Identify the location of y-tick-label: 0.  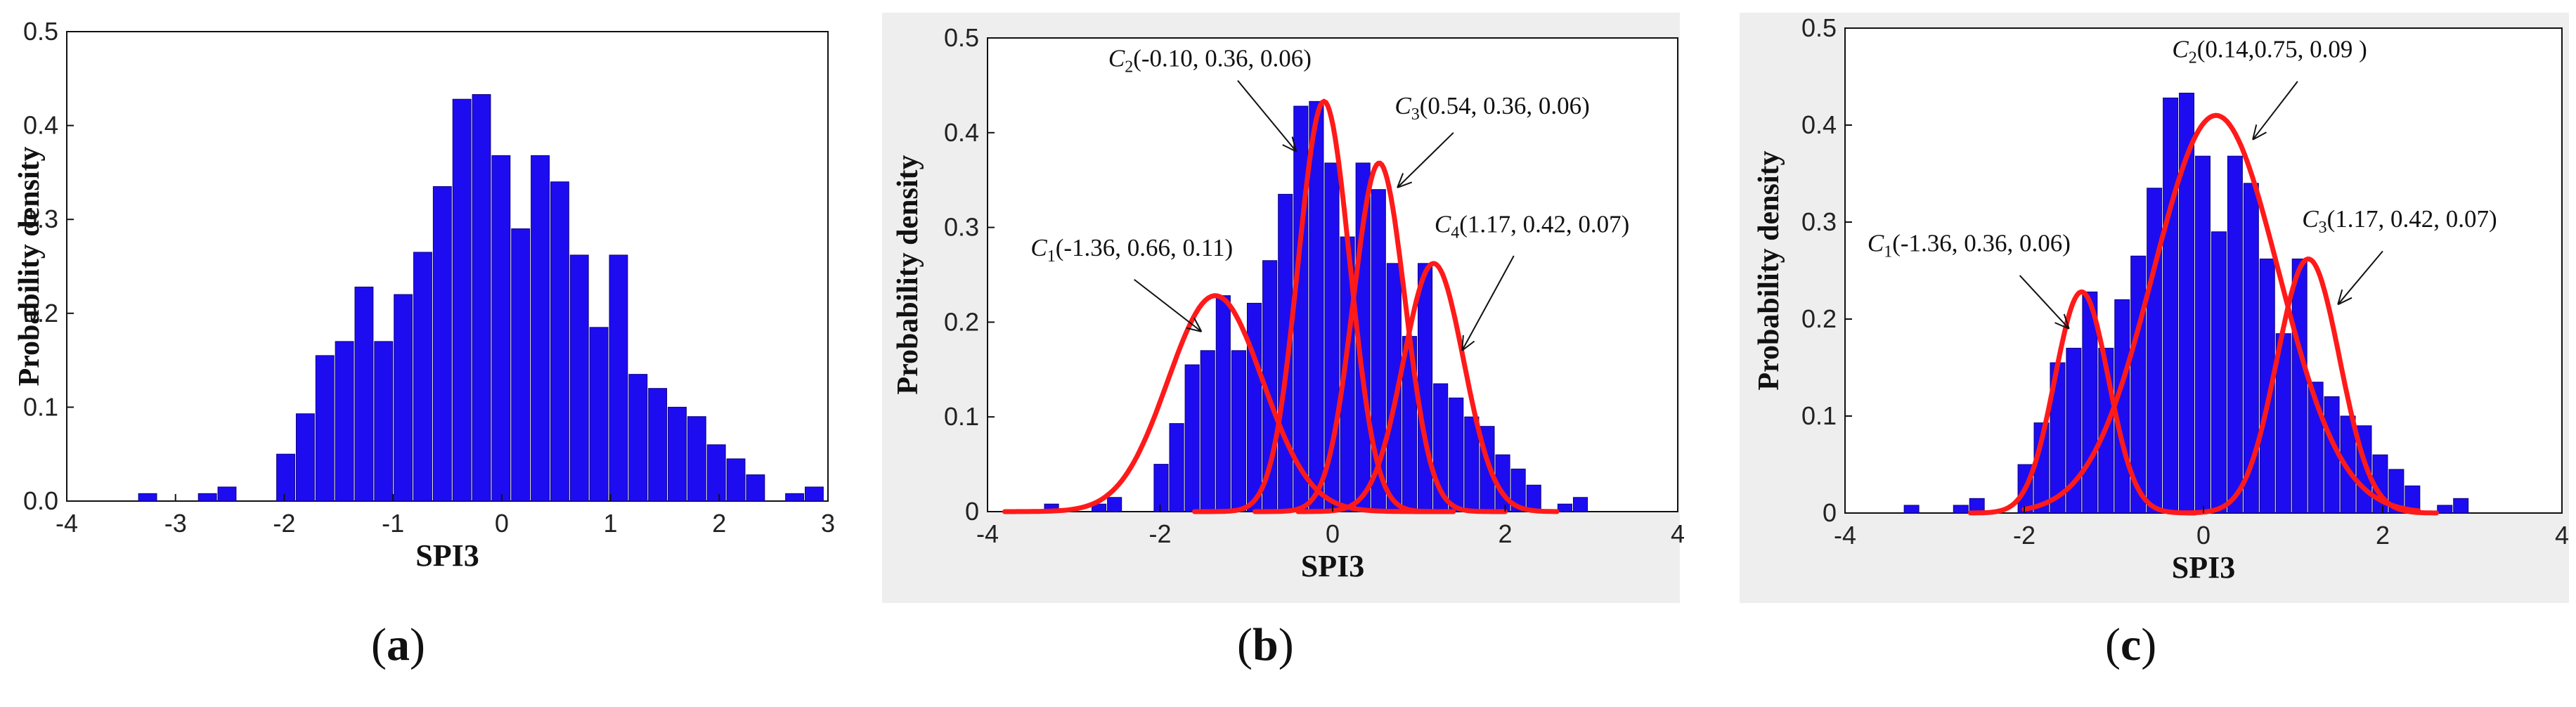
(1830, 512).